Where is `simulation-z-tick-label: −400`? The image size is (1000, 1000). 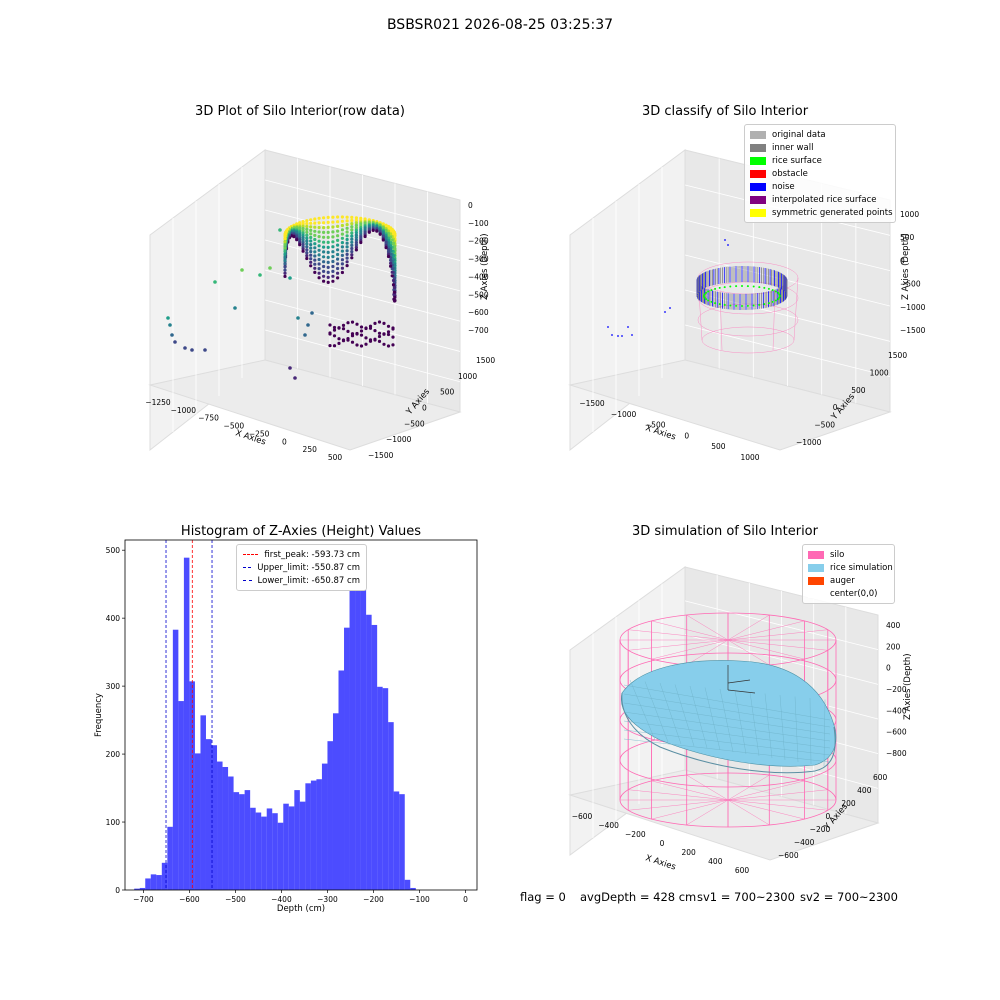 simulation-z-tick-label: −400 is located at coordinates (896, 710).